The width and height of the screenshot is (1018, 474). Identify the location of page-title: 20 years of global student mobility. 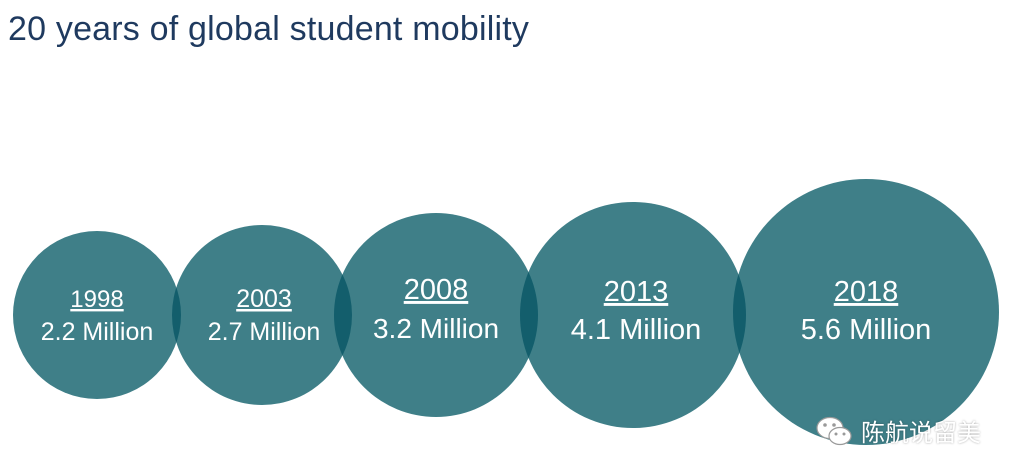
(269, 29).